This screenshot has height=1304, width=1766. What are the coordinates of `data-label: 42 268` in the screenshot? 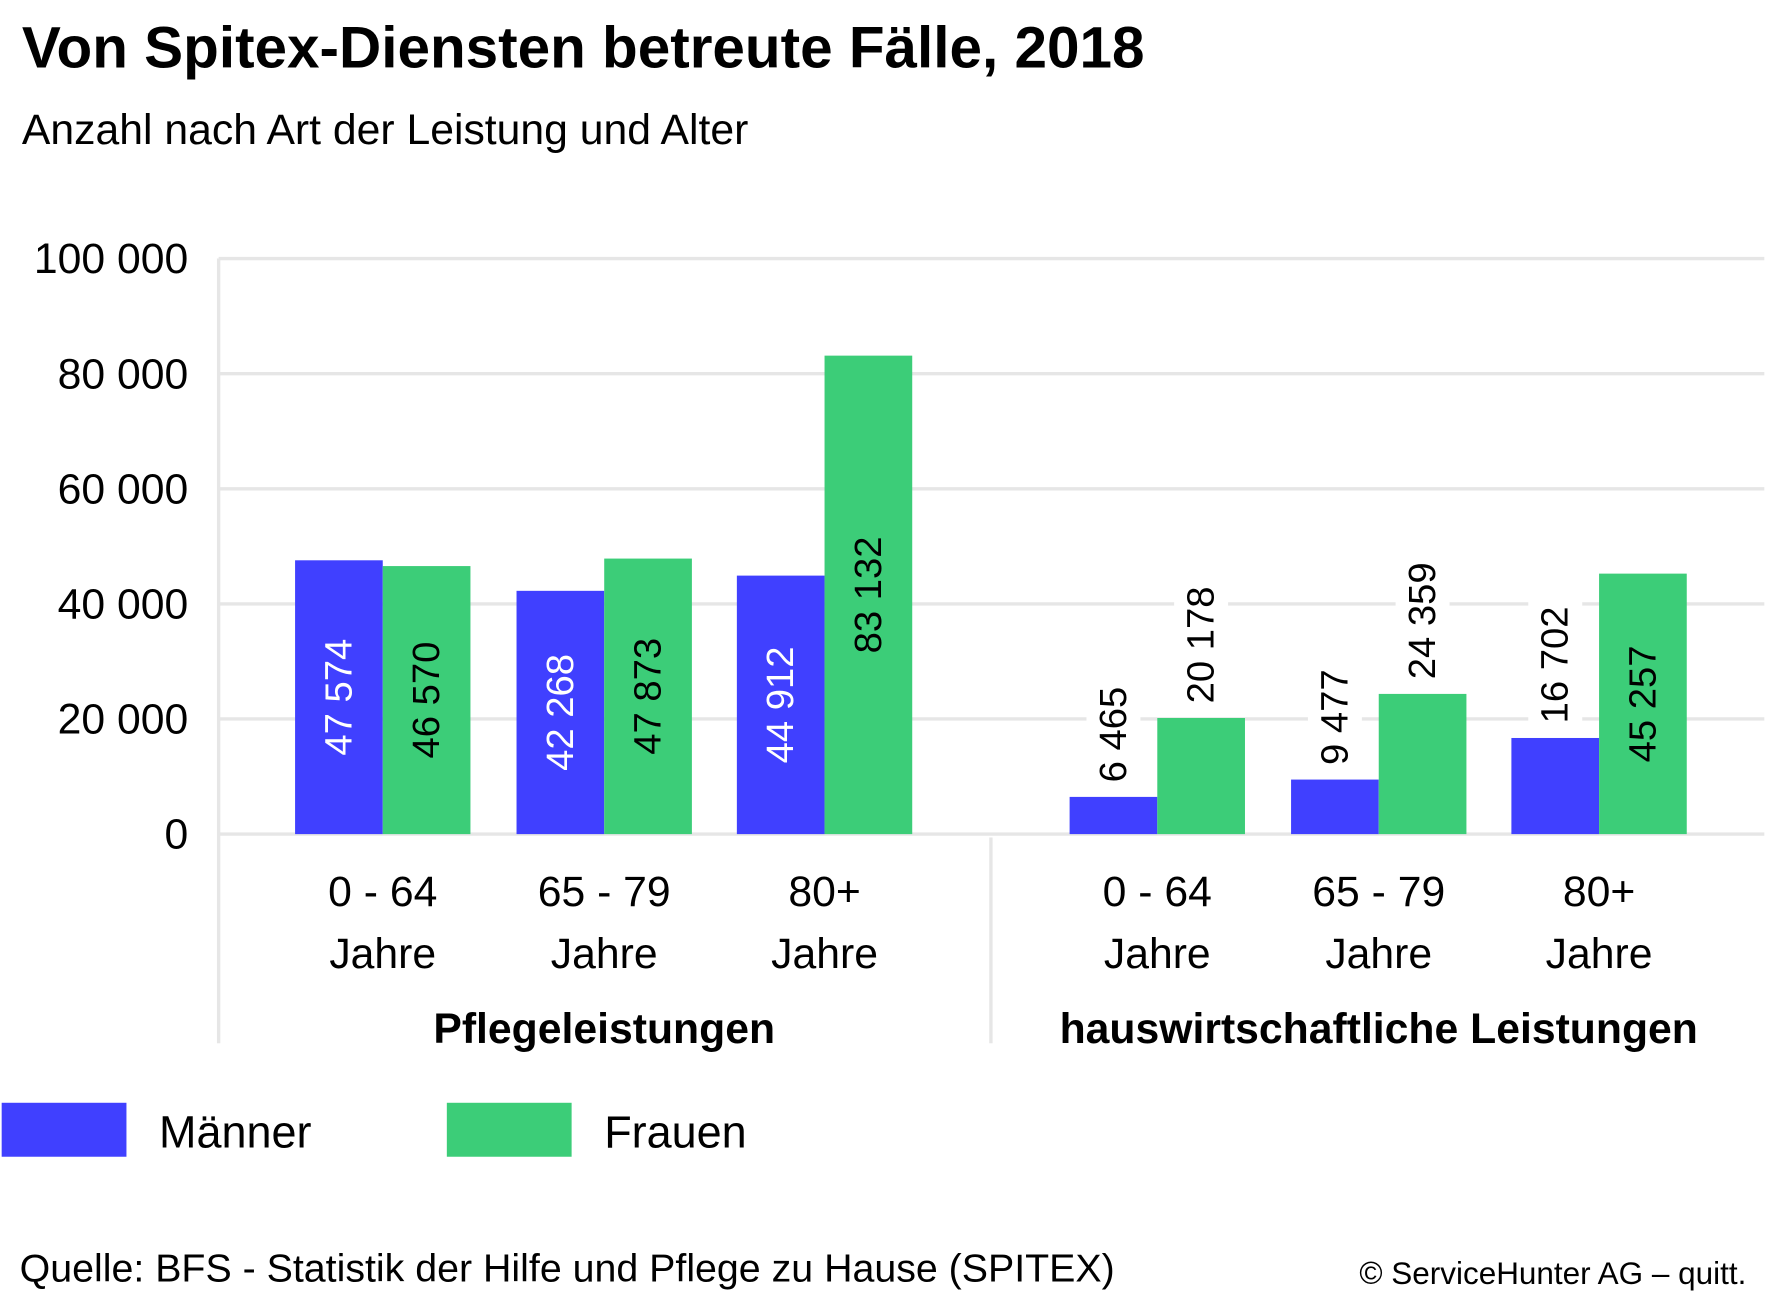 It's located at (560, 712).